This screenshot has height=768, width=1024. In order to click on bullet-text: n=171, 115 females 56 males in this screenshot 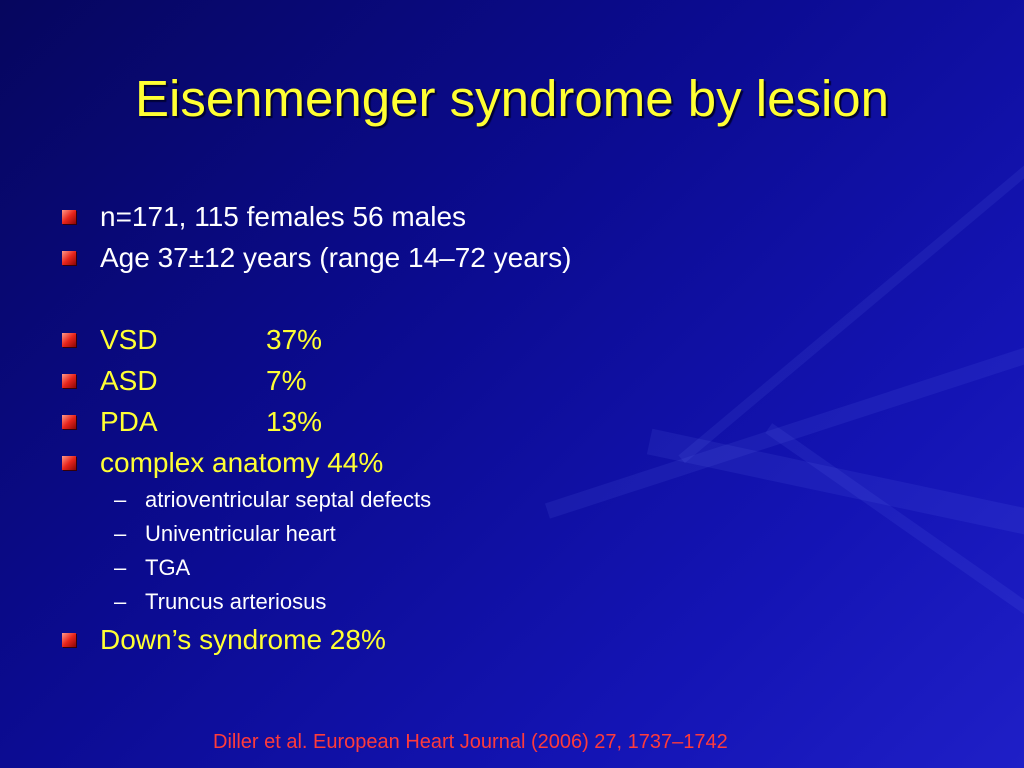, I will do `click(283, 216)`.